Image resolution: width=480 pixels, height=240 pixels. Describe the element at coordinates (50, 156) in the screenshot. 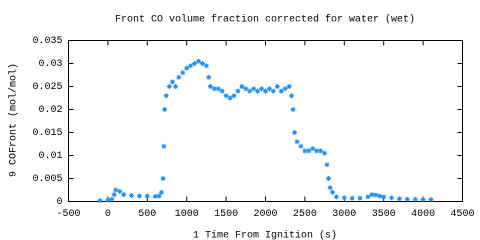

I see `y-tick-label: 0.01` at that location.